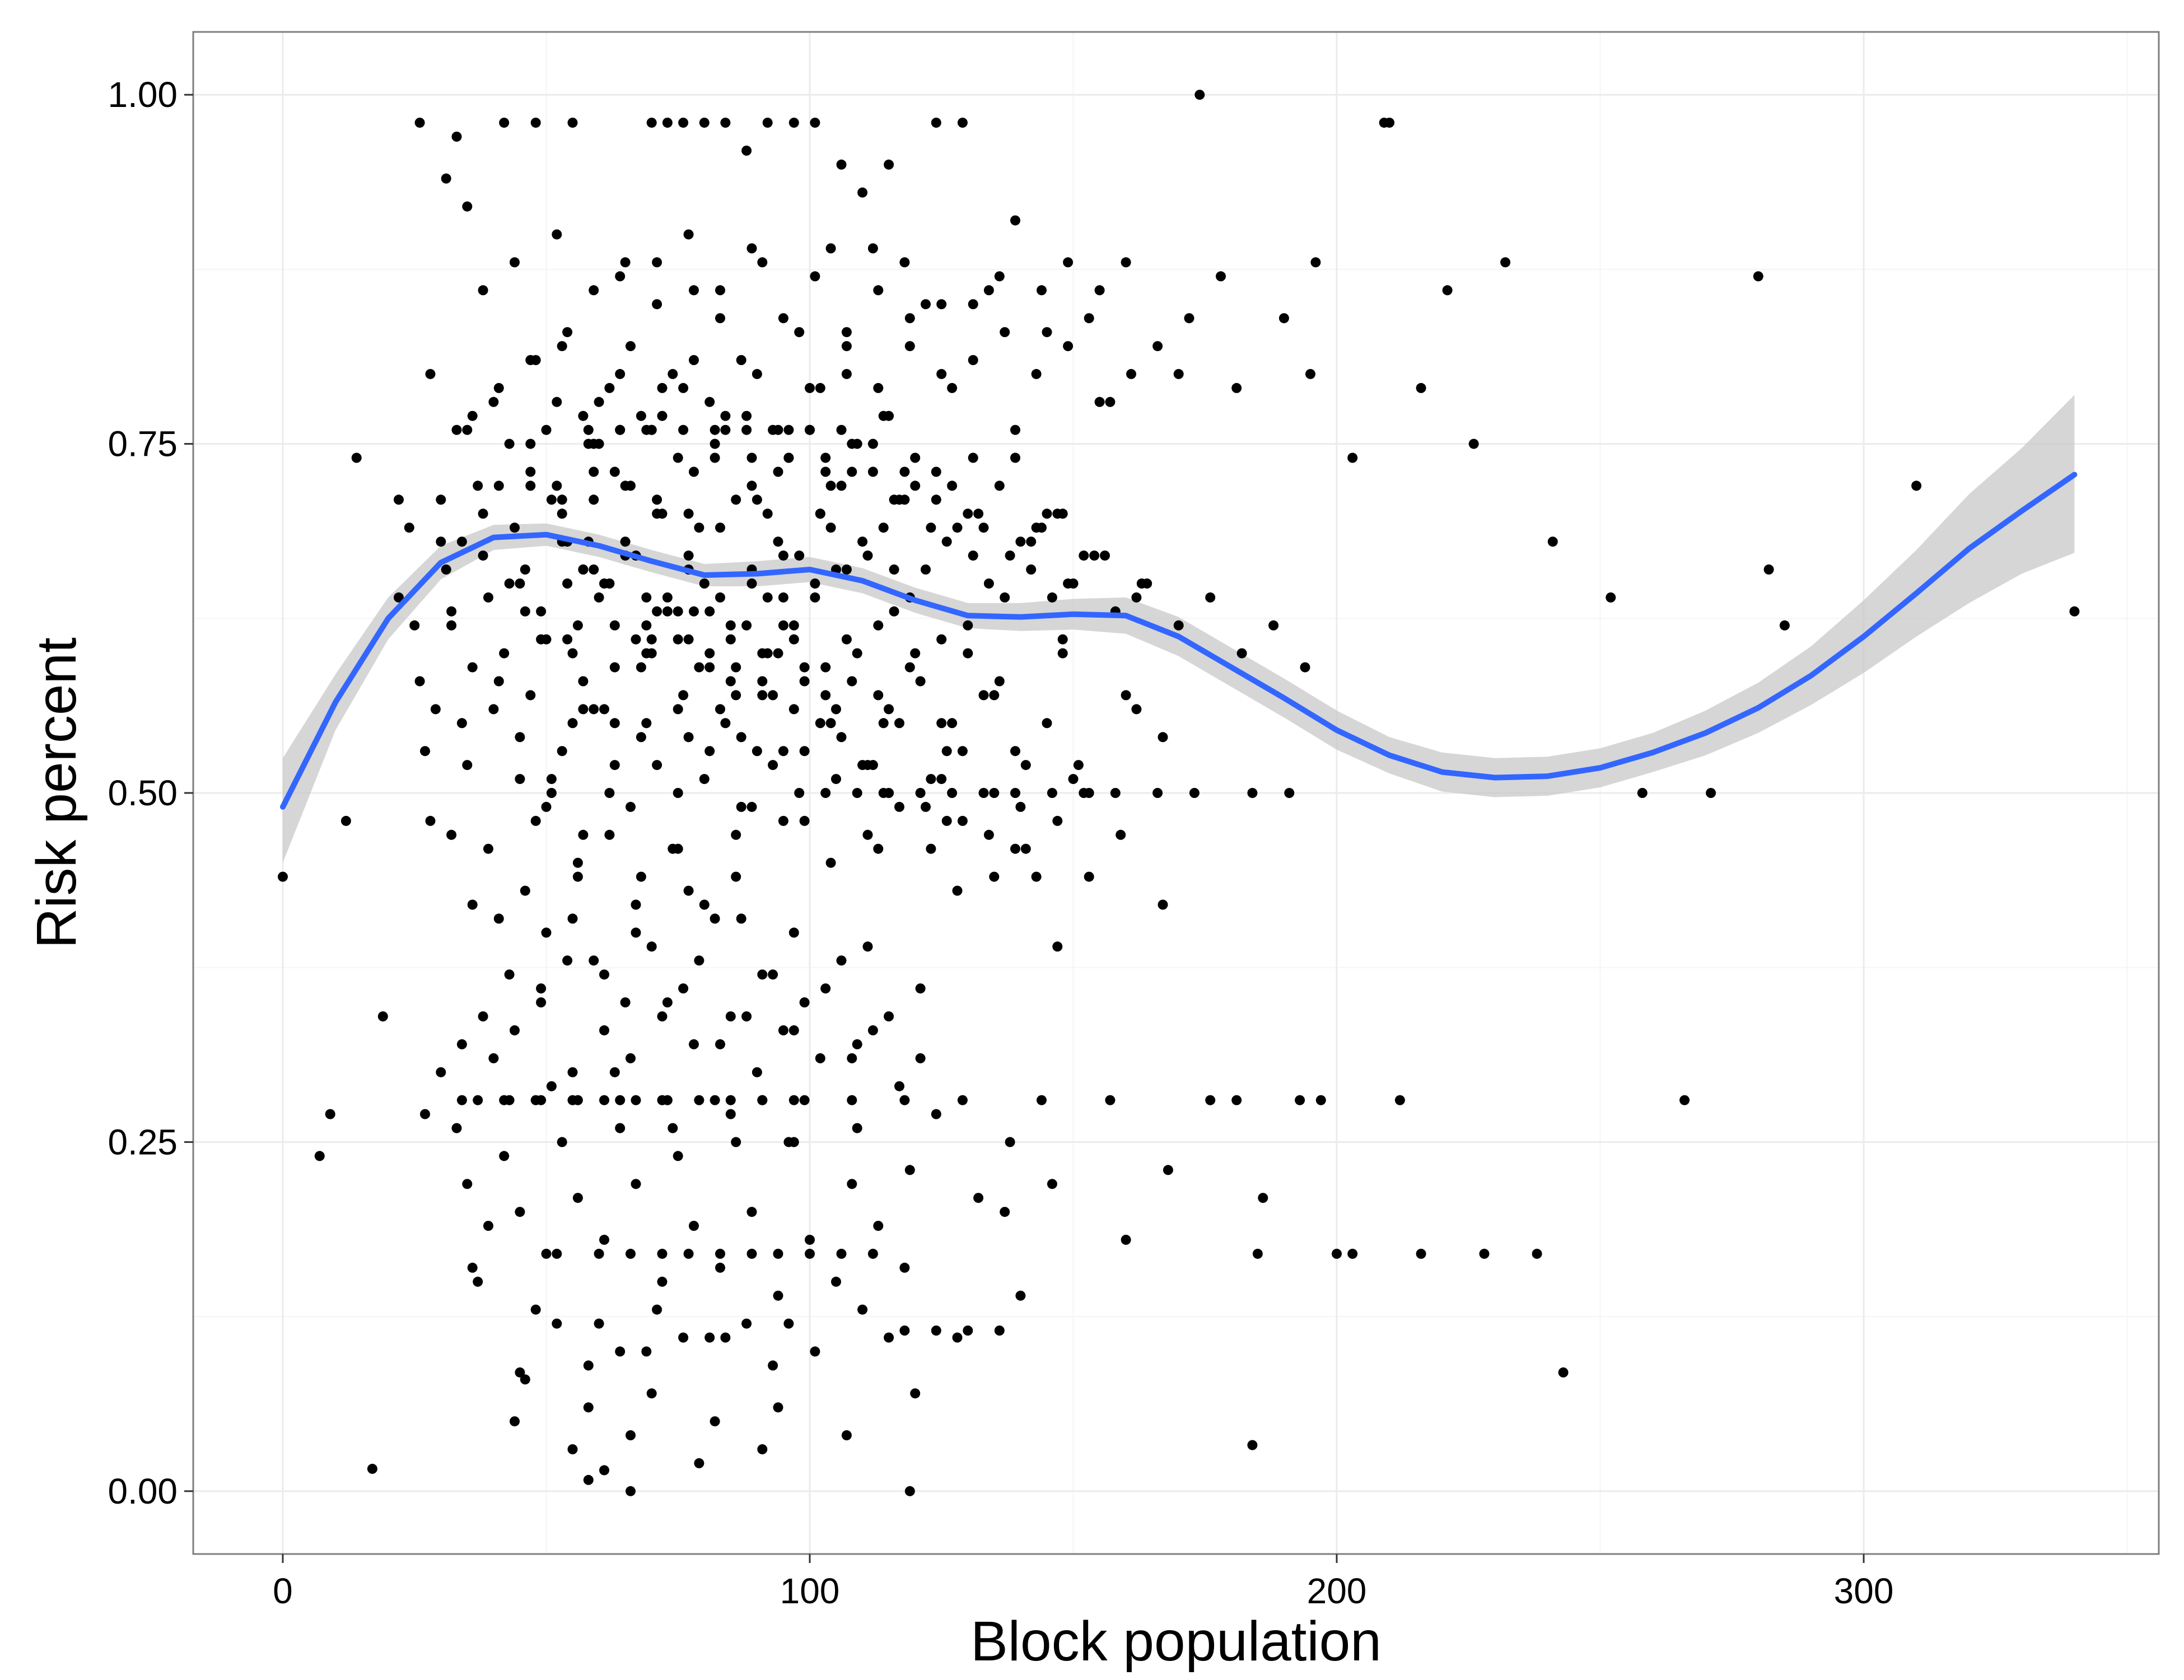 This screenshot has height=1680, width=2184. What do you see at coordinates (283, 1591) in the screenshot?
I see `x-tick-label: 0` at bounding box center [283, 1591].